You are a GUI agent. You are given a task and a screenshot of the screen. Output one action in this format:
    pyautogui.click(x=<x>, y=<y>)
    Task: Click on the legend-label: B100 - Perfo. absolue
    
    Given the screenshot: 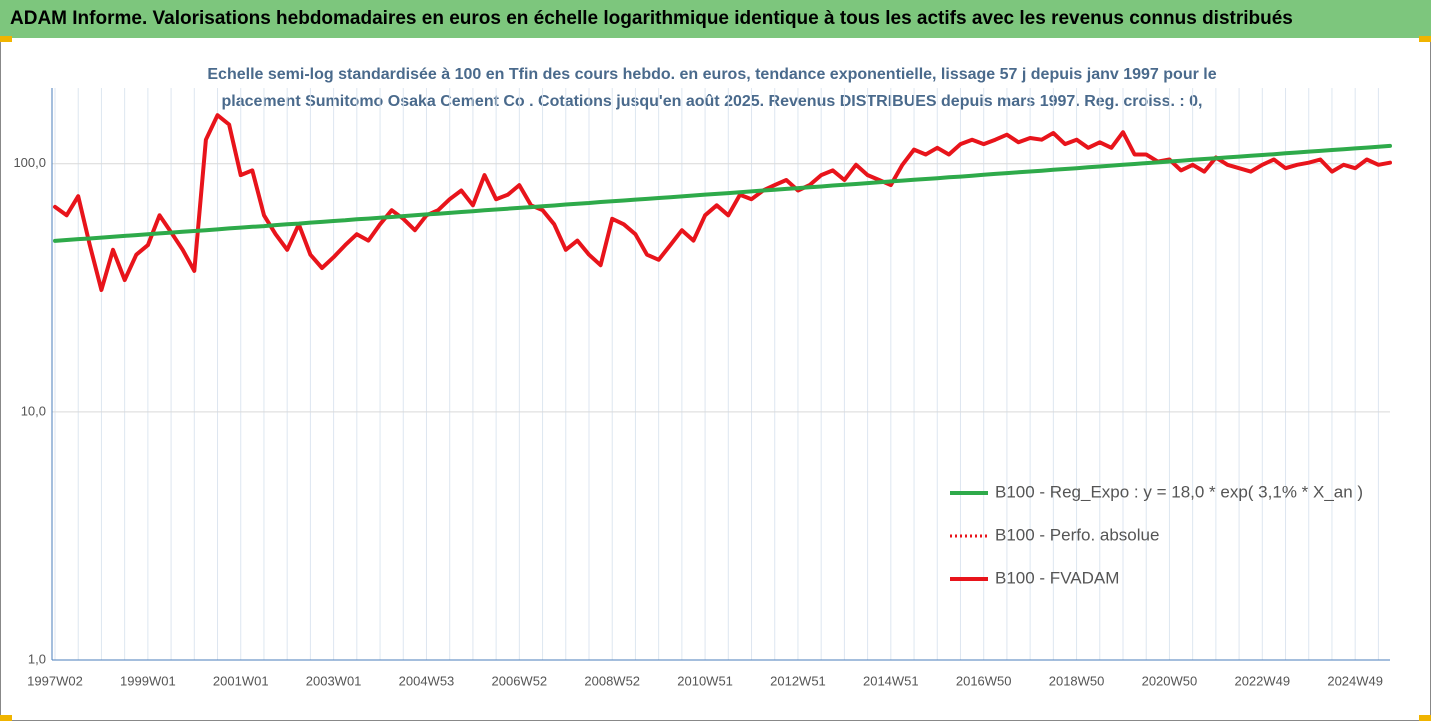 What is the action you would take?
    pyautogui.click(x=1077, y=534)
    